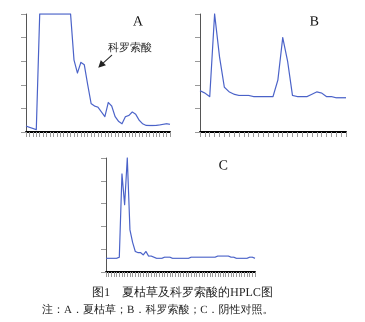 This screenshot has height=322, width=365. Describe the element at coordinates (315, 22) in the screenshot. I see `chart-title: B` at that location.